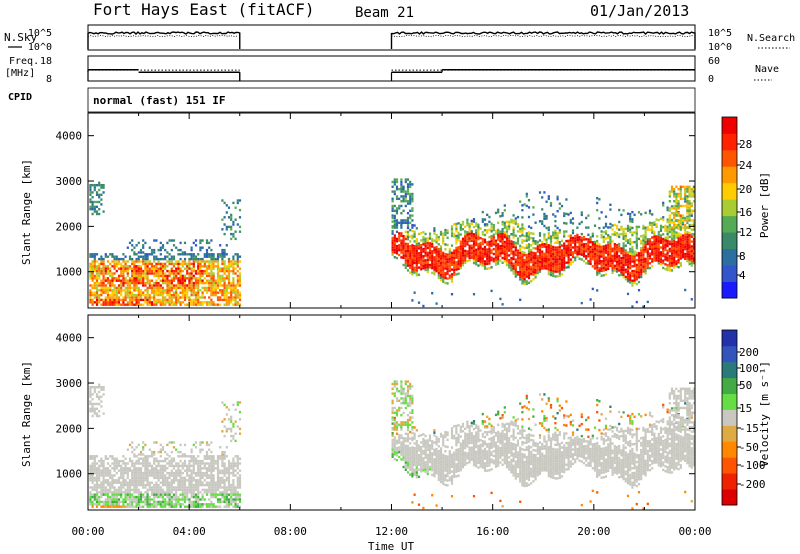 Image resolution: width=800 pixels, height=554 pixels. I want to click on power-cell-2073, so click(491, 236).